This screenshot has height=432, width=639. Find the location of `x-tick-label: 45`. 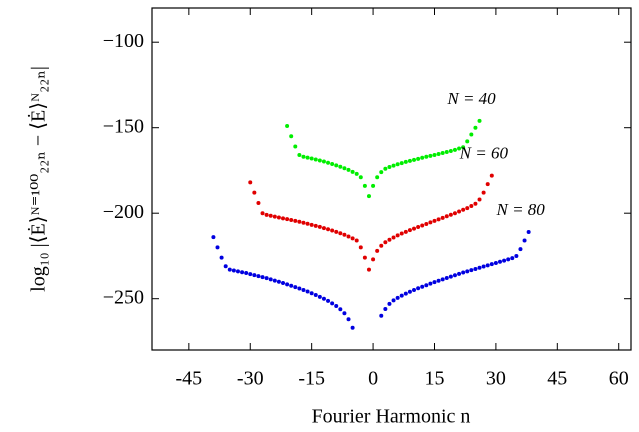

x-tick-label: 45 is located at coordinates (557, 379).